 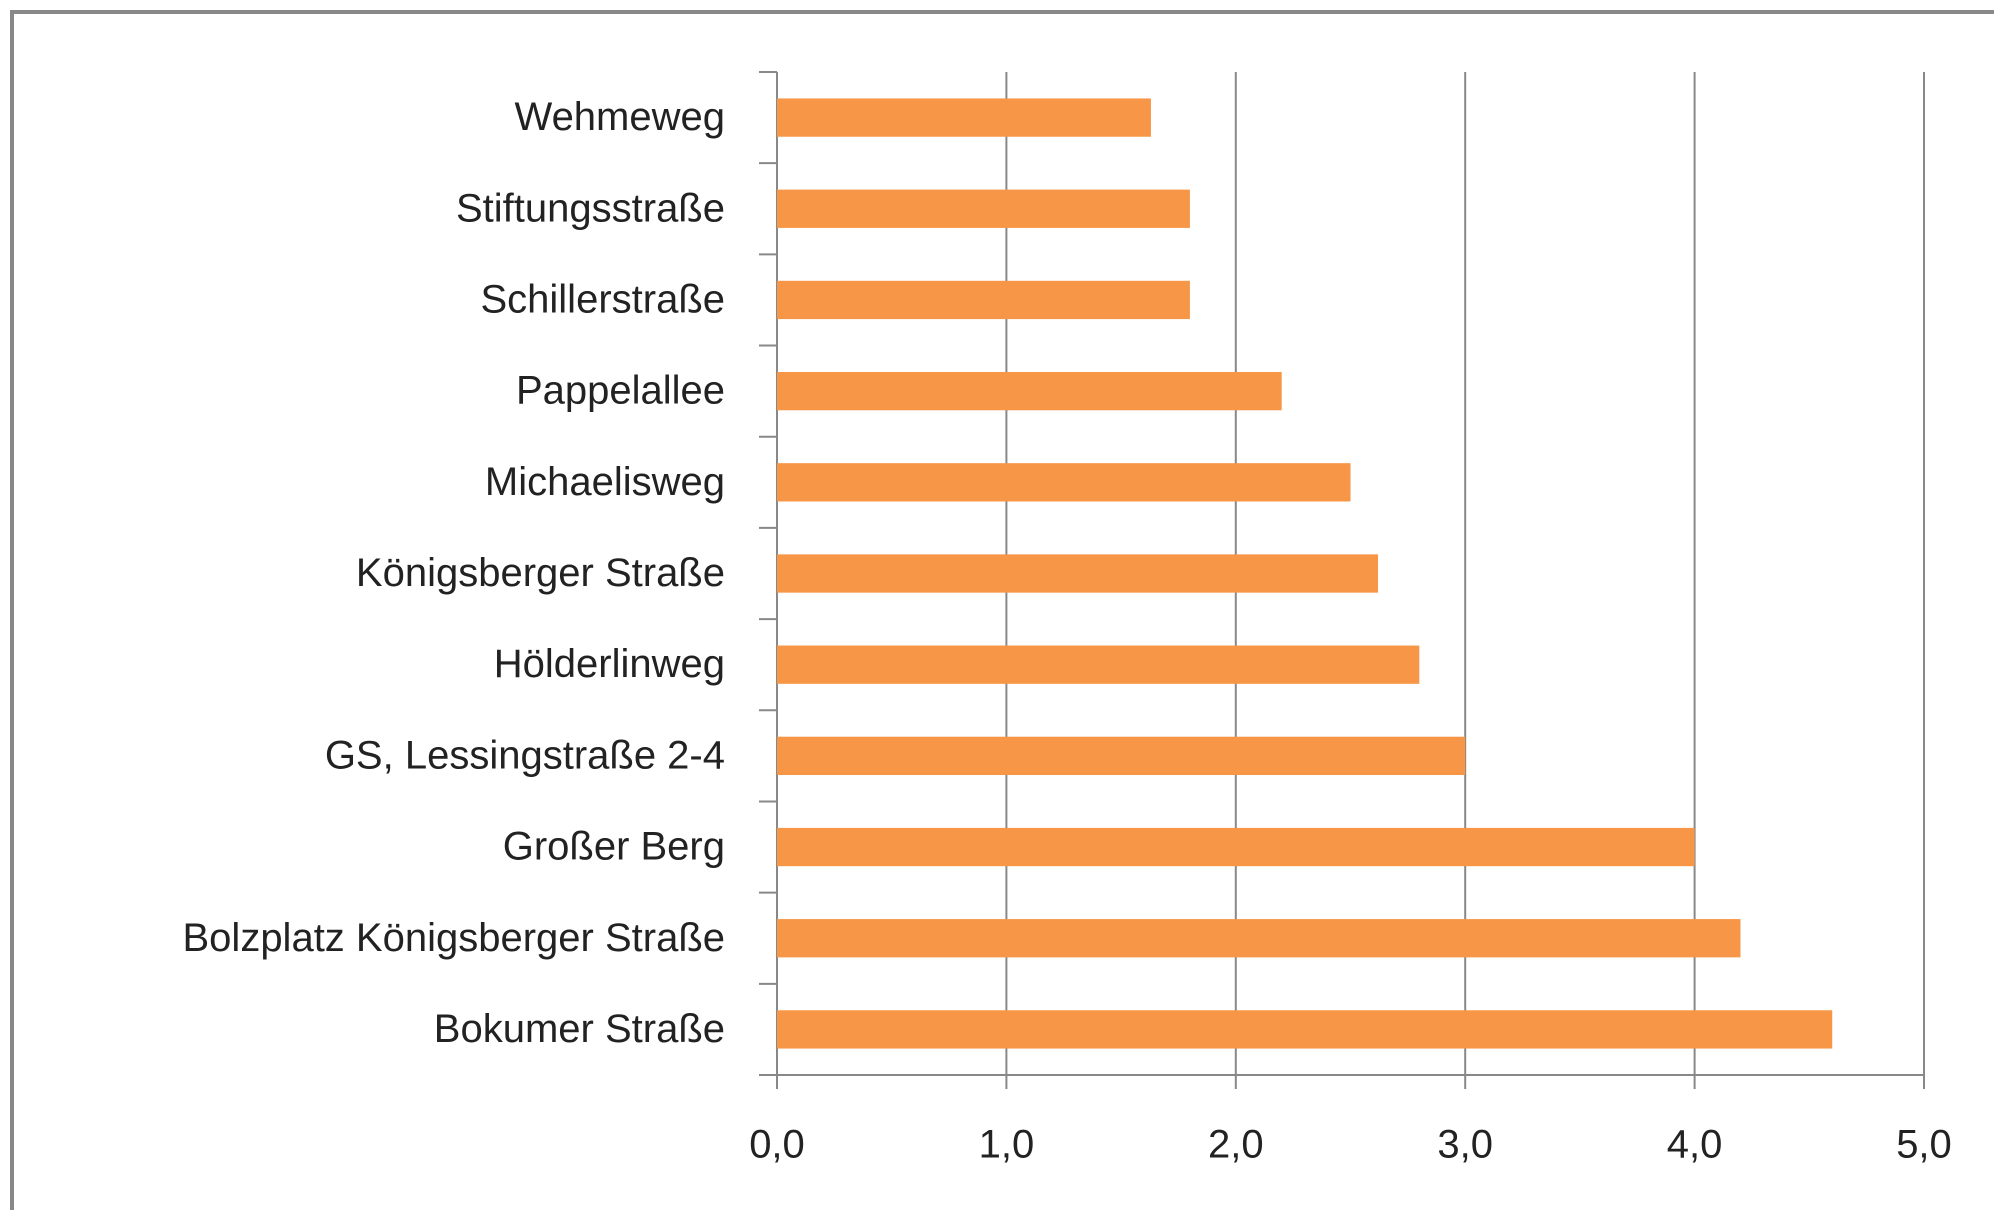 I want to click on y-tick-label: Bokumer Straße, so click(x=579, y=1029).